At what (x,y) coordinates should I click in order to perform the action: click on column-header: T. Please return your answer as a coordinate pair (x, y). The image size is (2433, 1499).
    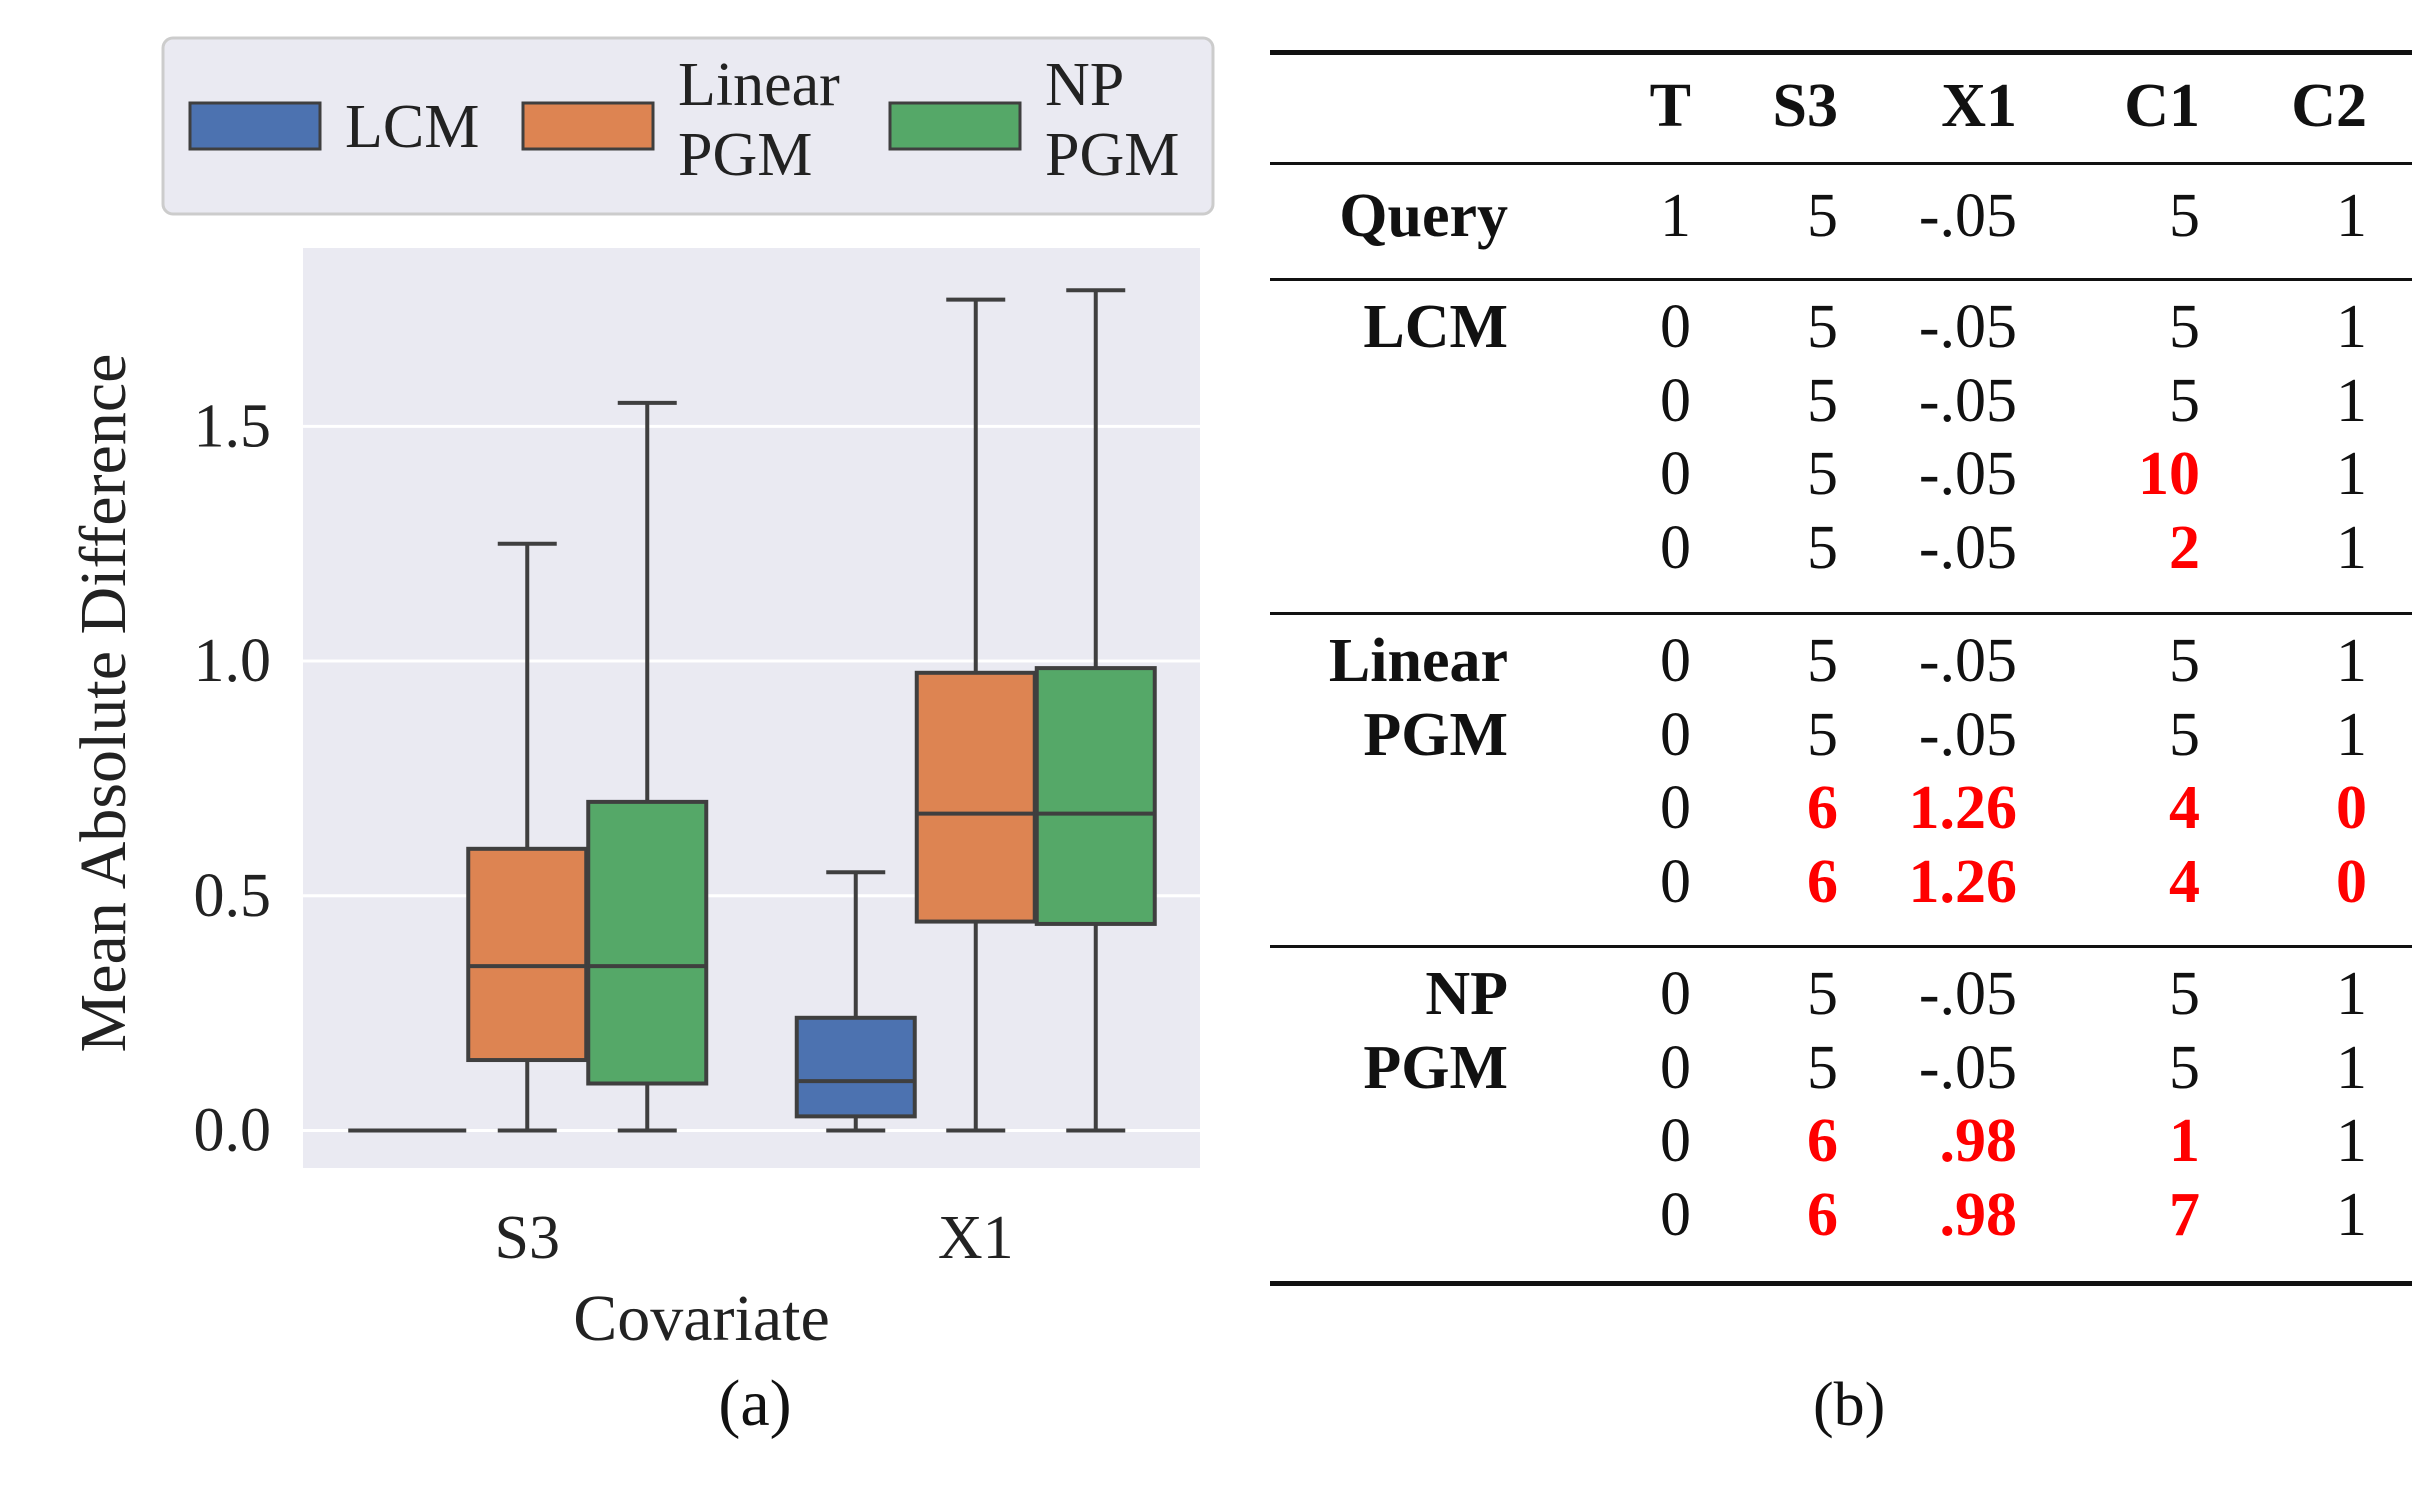
    Looking at the image, I should click on (1670, 106).